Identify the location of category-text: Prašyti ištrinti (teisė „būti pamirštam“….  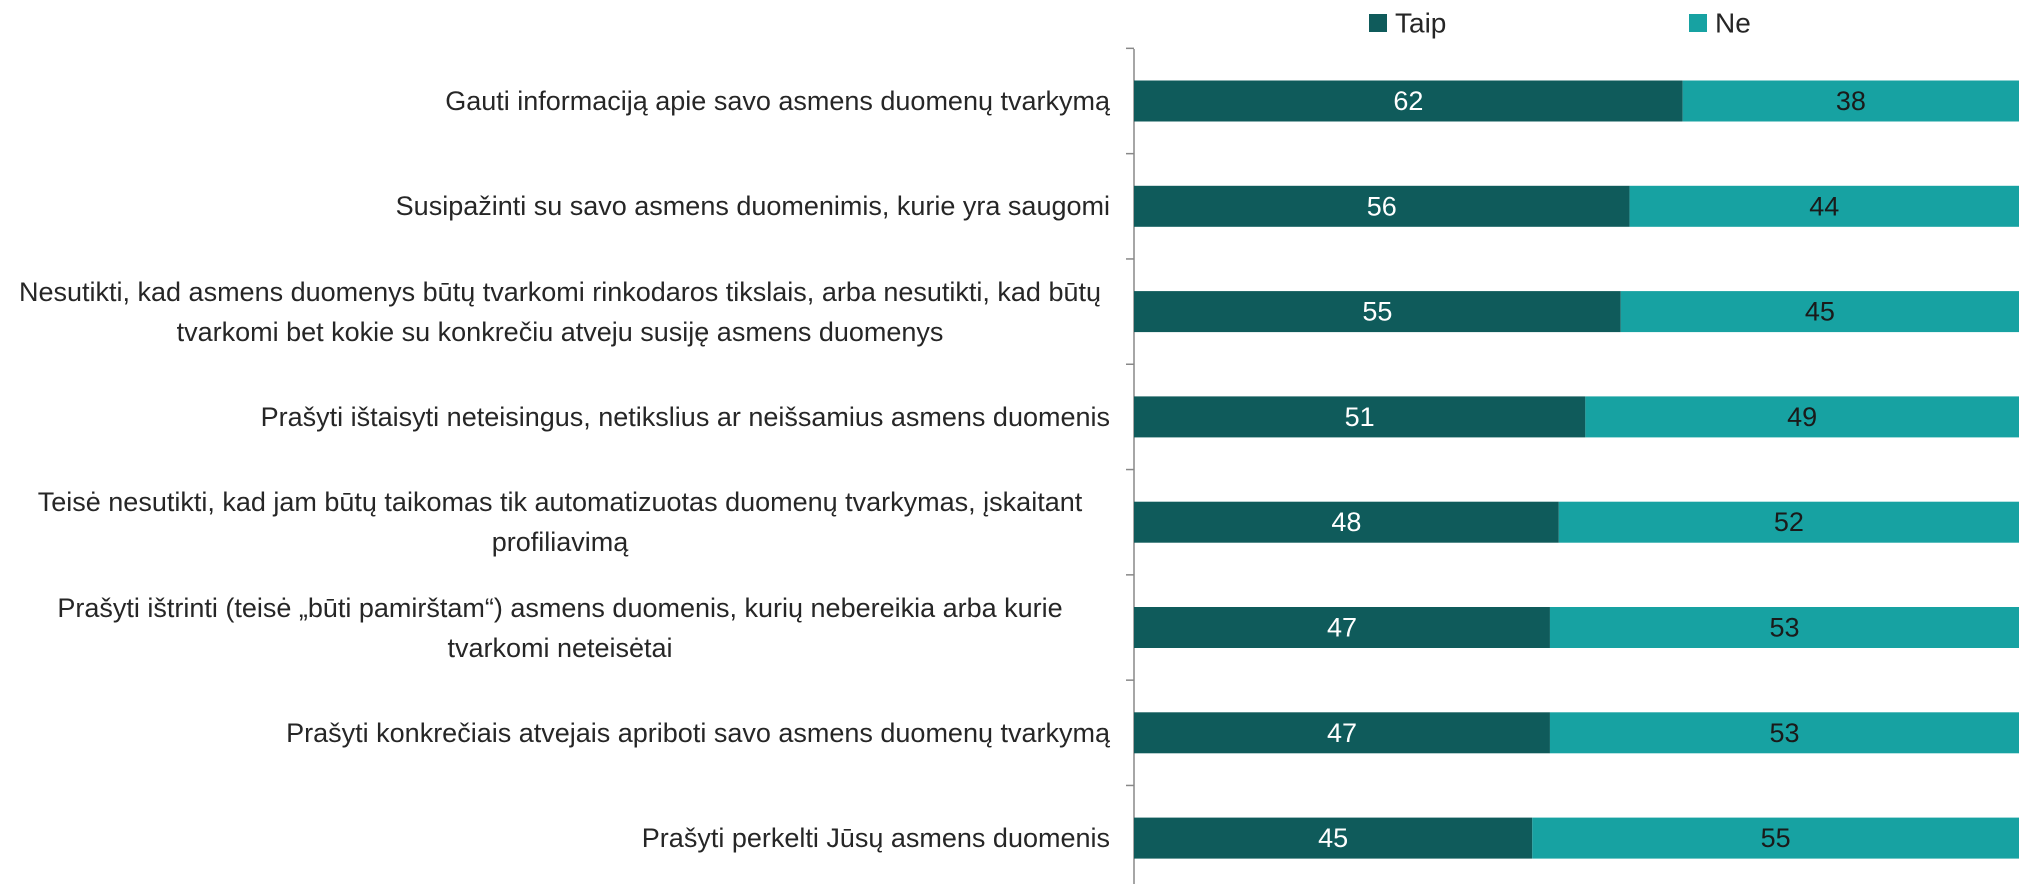
(560, 627).